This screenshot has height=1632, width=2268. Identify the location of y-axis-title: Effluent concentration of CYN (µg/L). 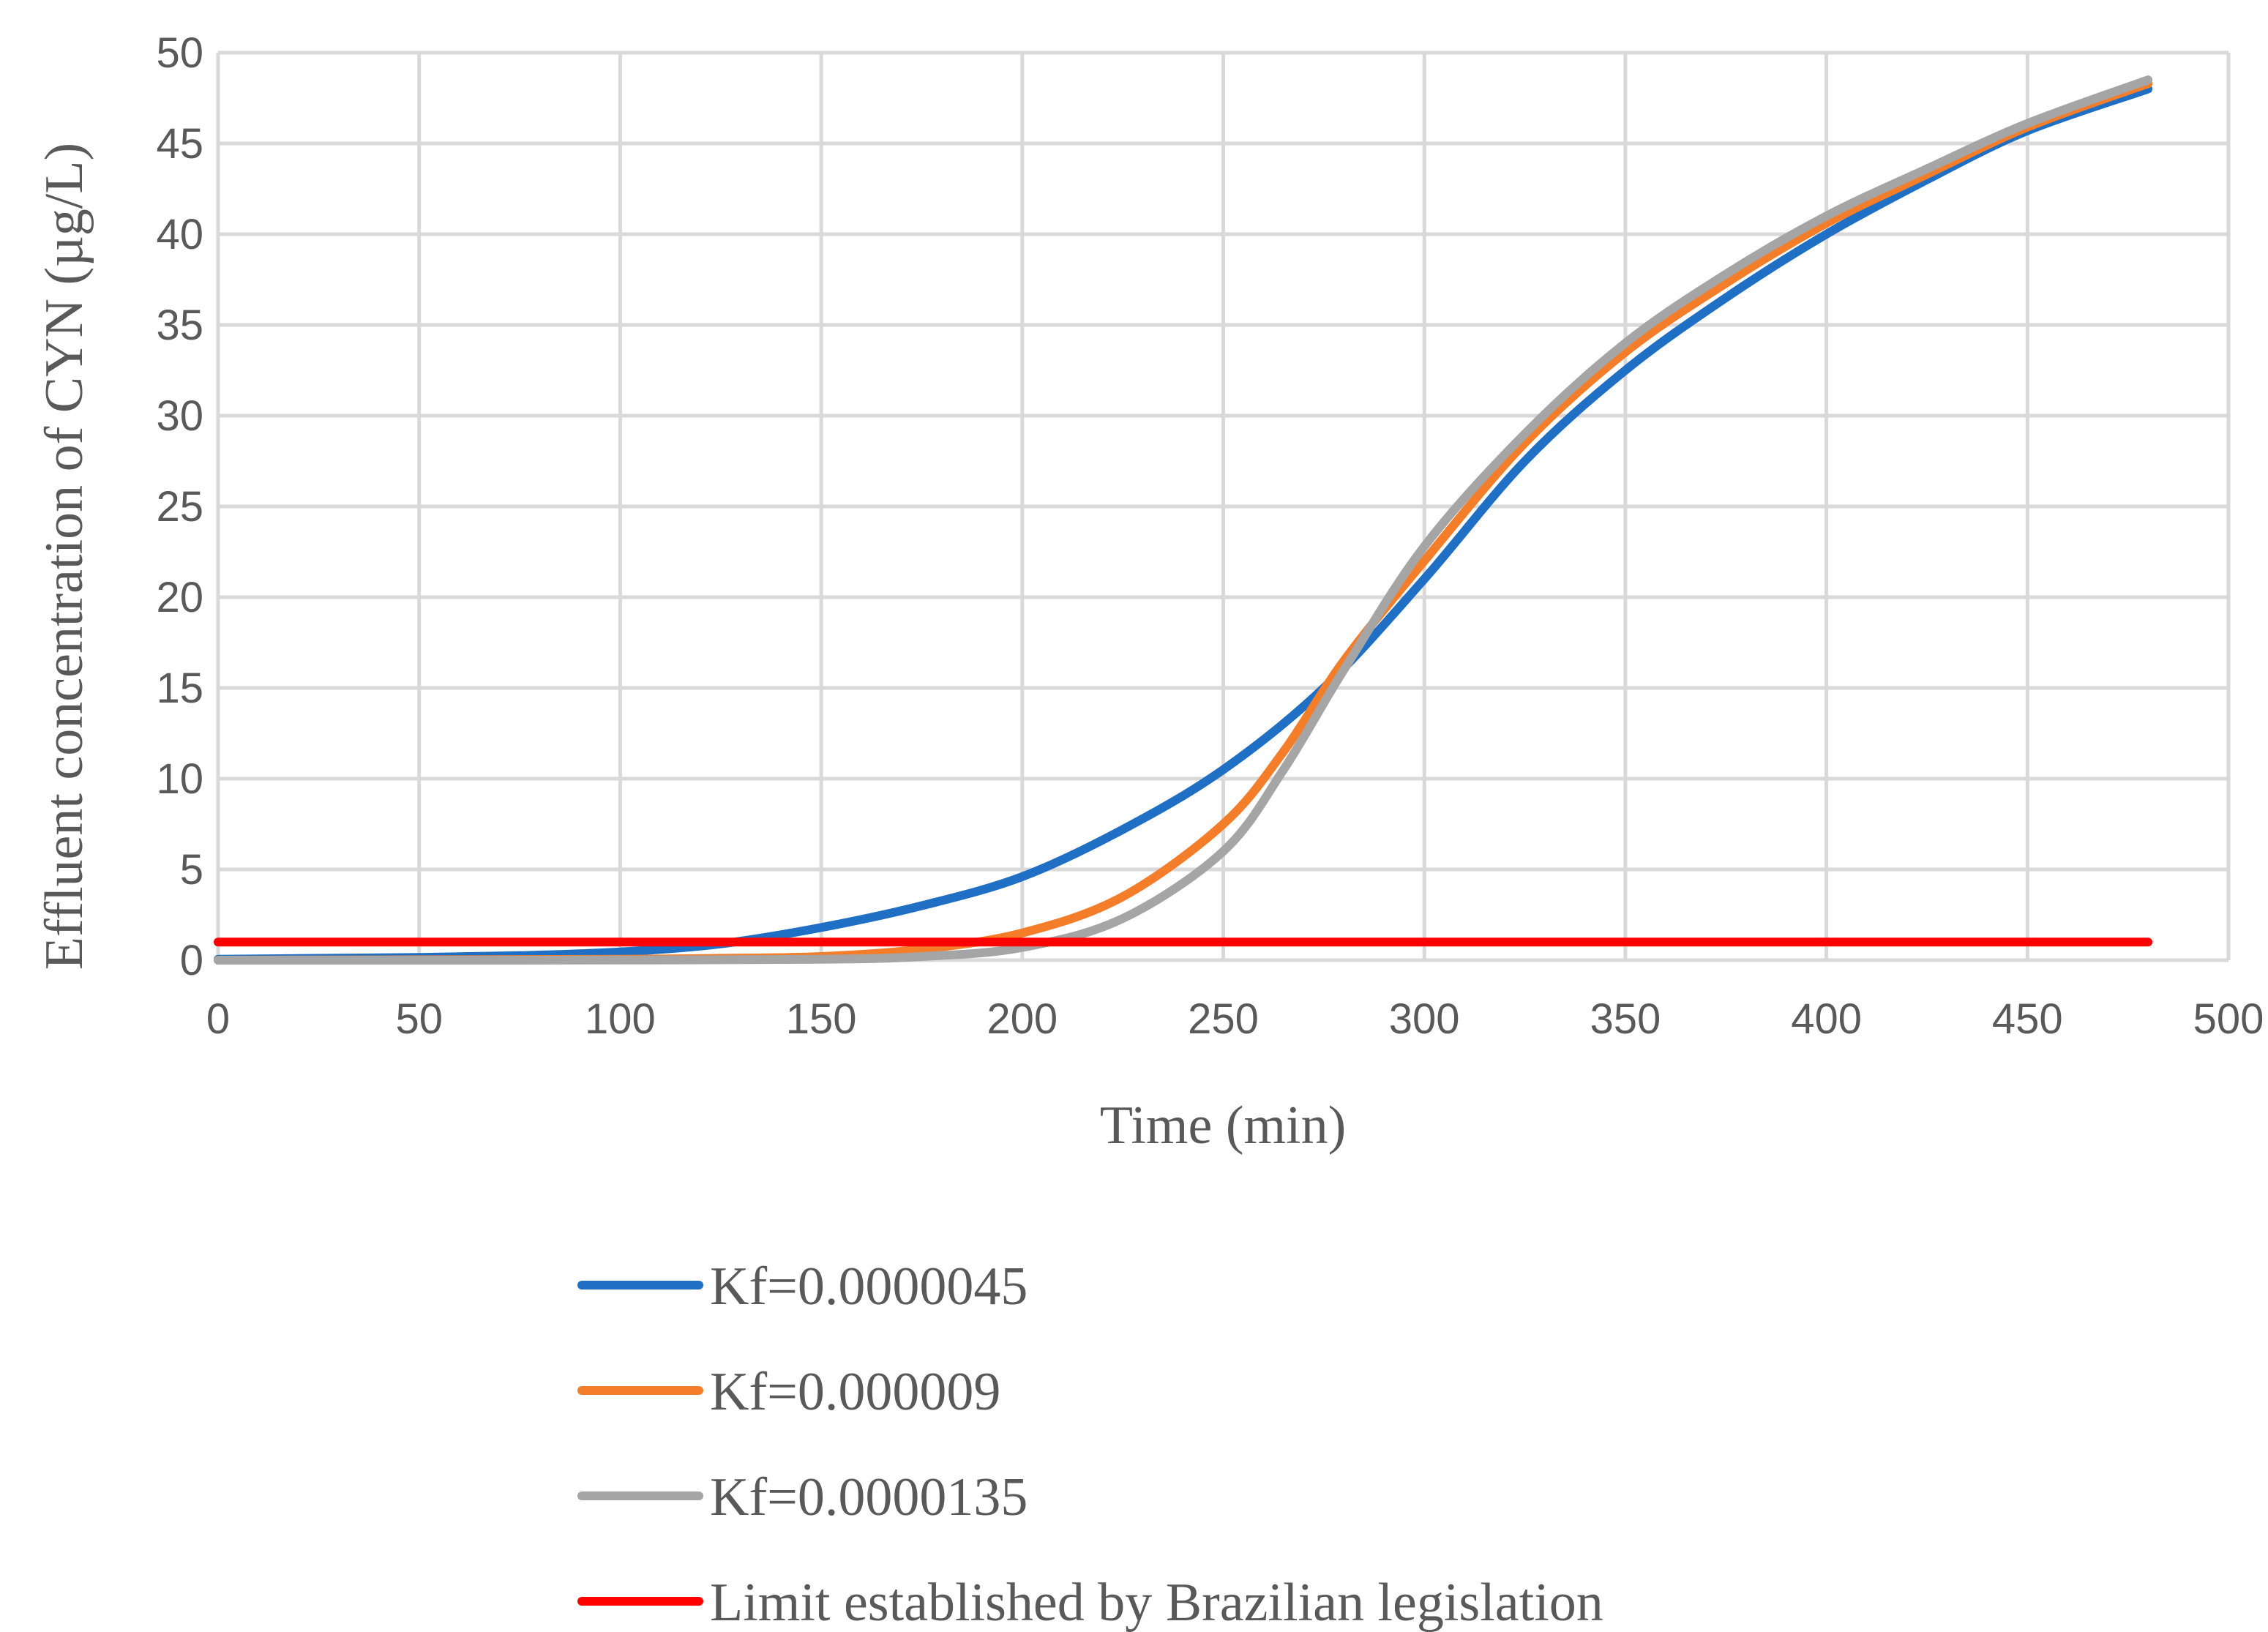
(64, 556).